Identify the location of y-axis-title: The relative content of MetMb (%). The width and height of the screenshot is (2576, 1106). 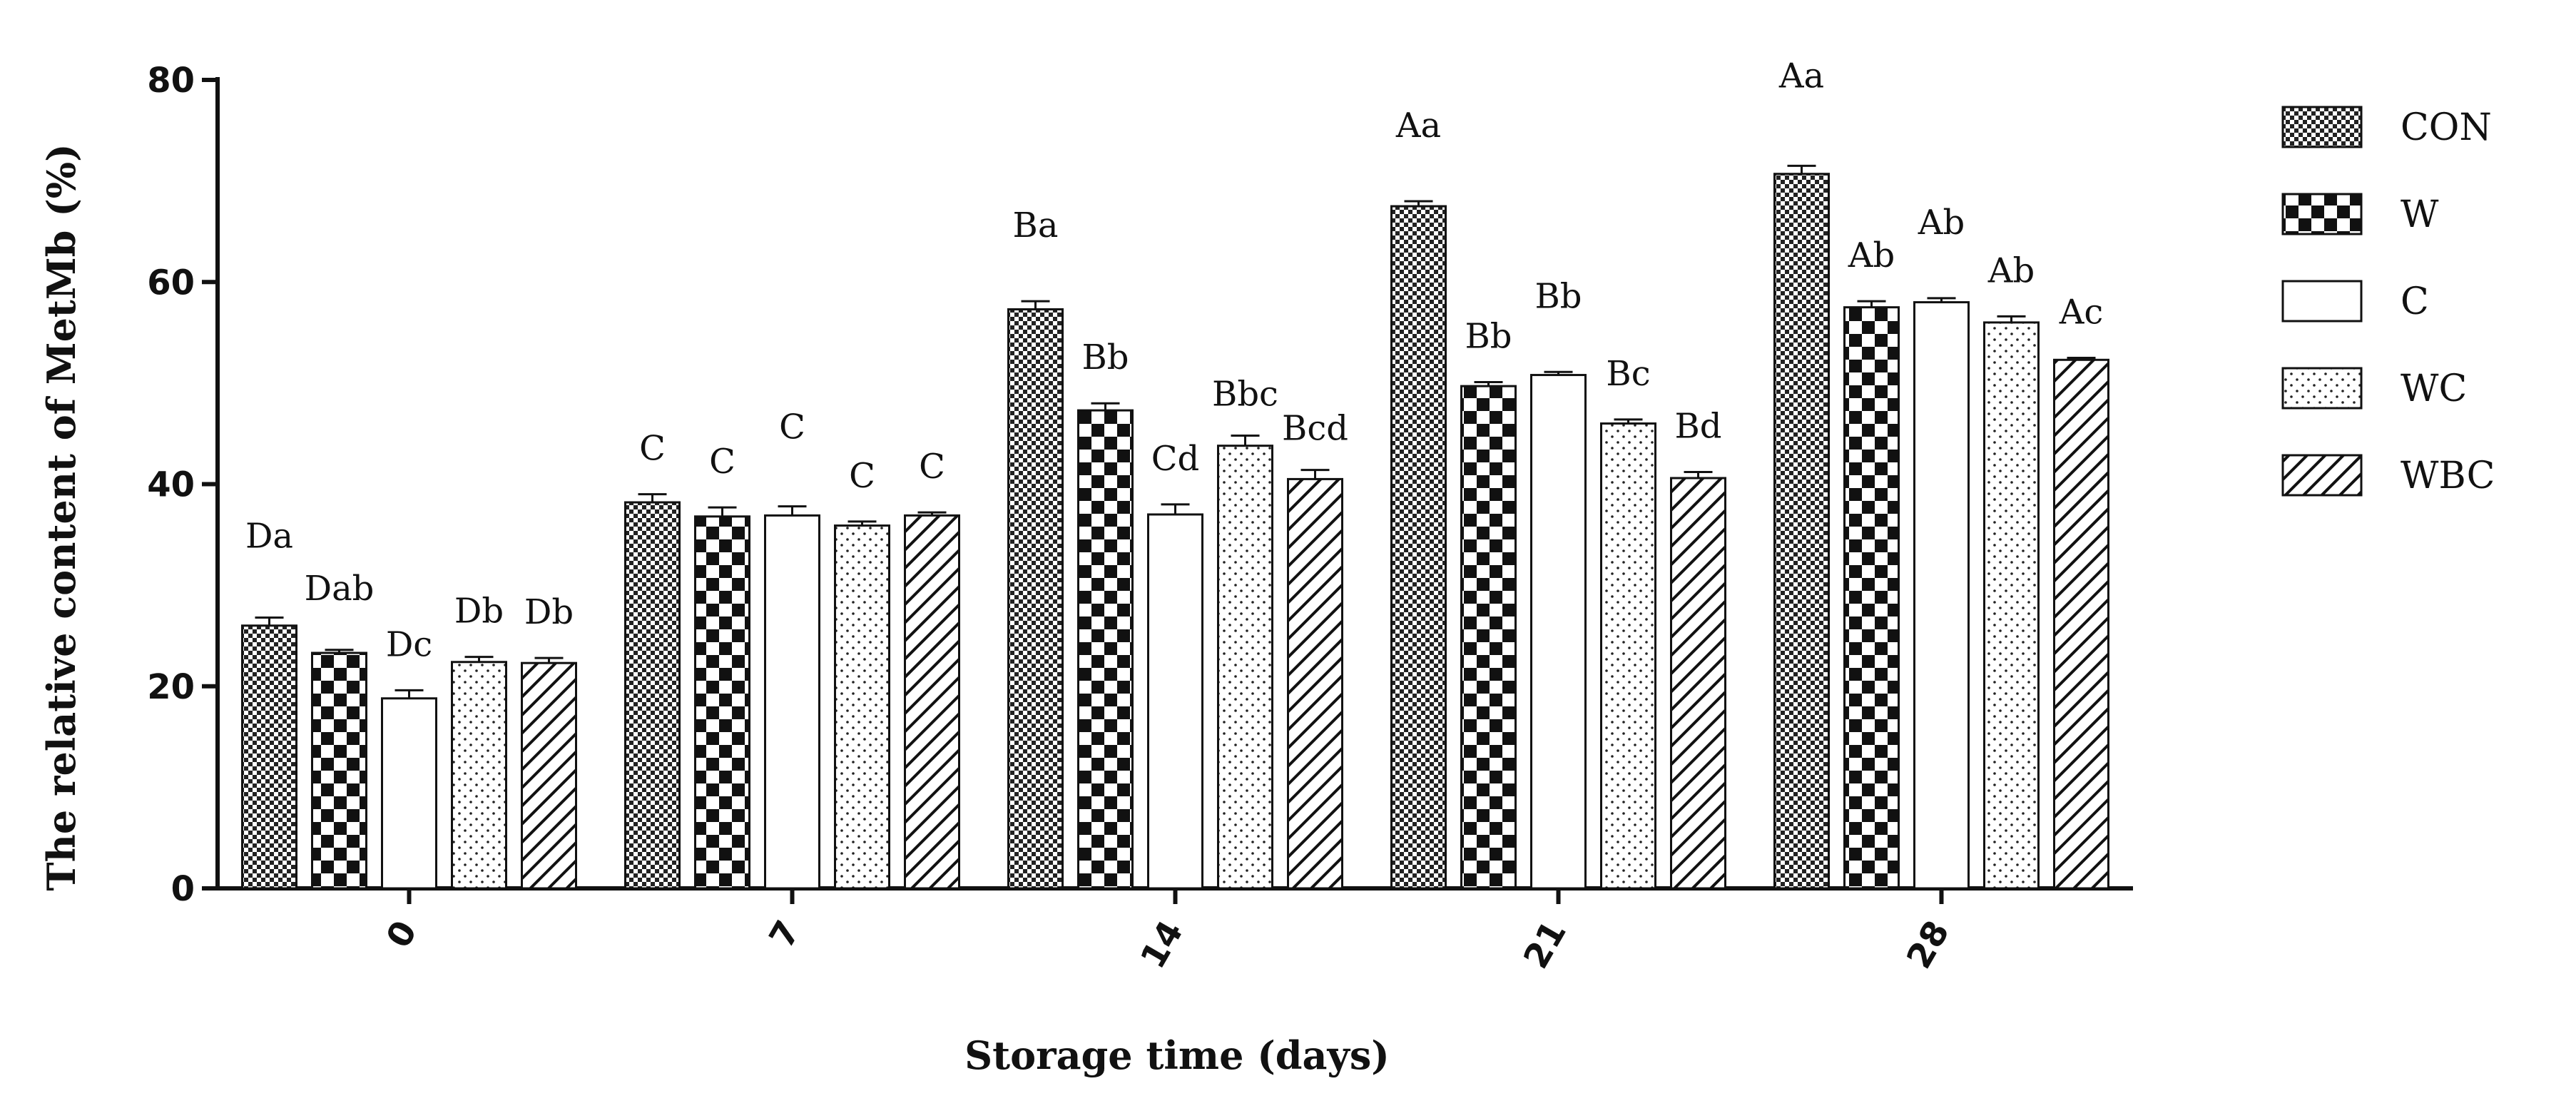
(61, 517).